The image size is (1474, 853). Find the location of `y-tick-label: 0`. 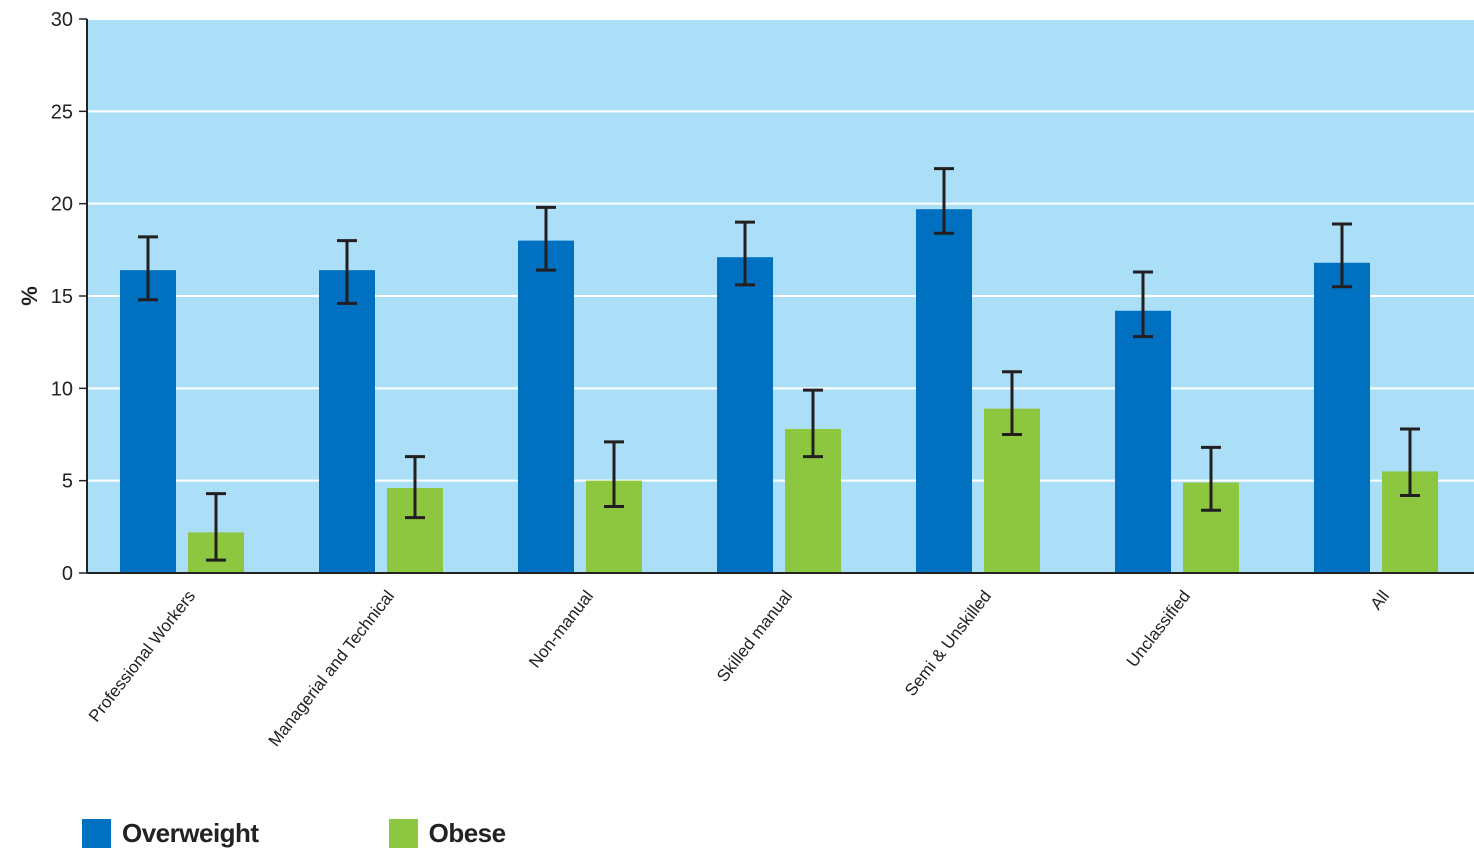

y-tick-label: 0 is located at coordinates (67, 574).